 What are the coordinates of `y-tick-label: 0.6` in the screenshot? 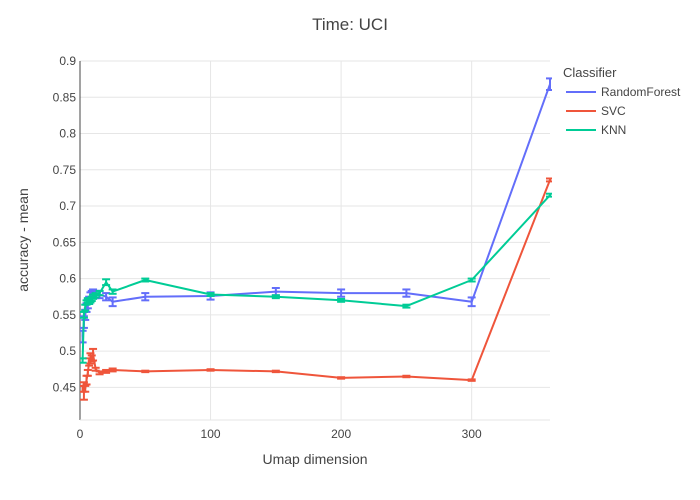 It's located at (67, 279).